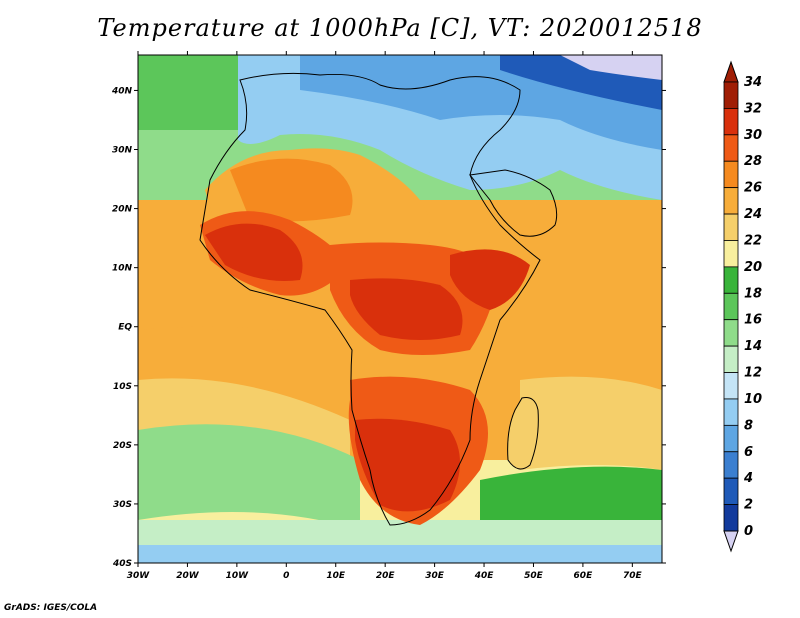  What do you see at coordinates (571, 498) in the screenshot?
I see `south-indian-green` at bounding box center [571, 498].